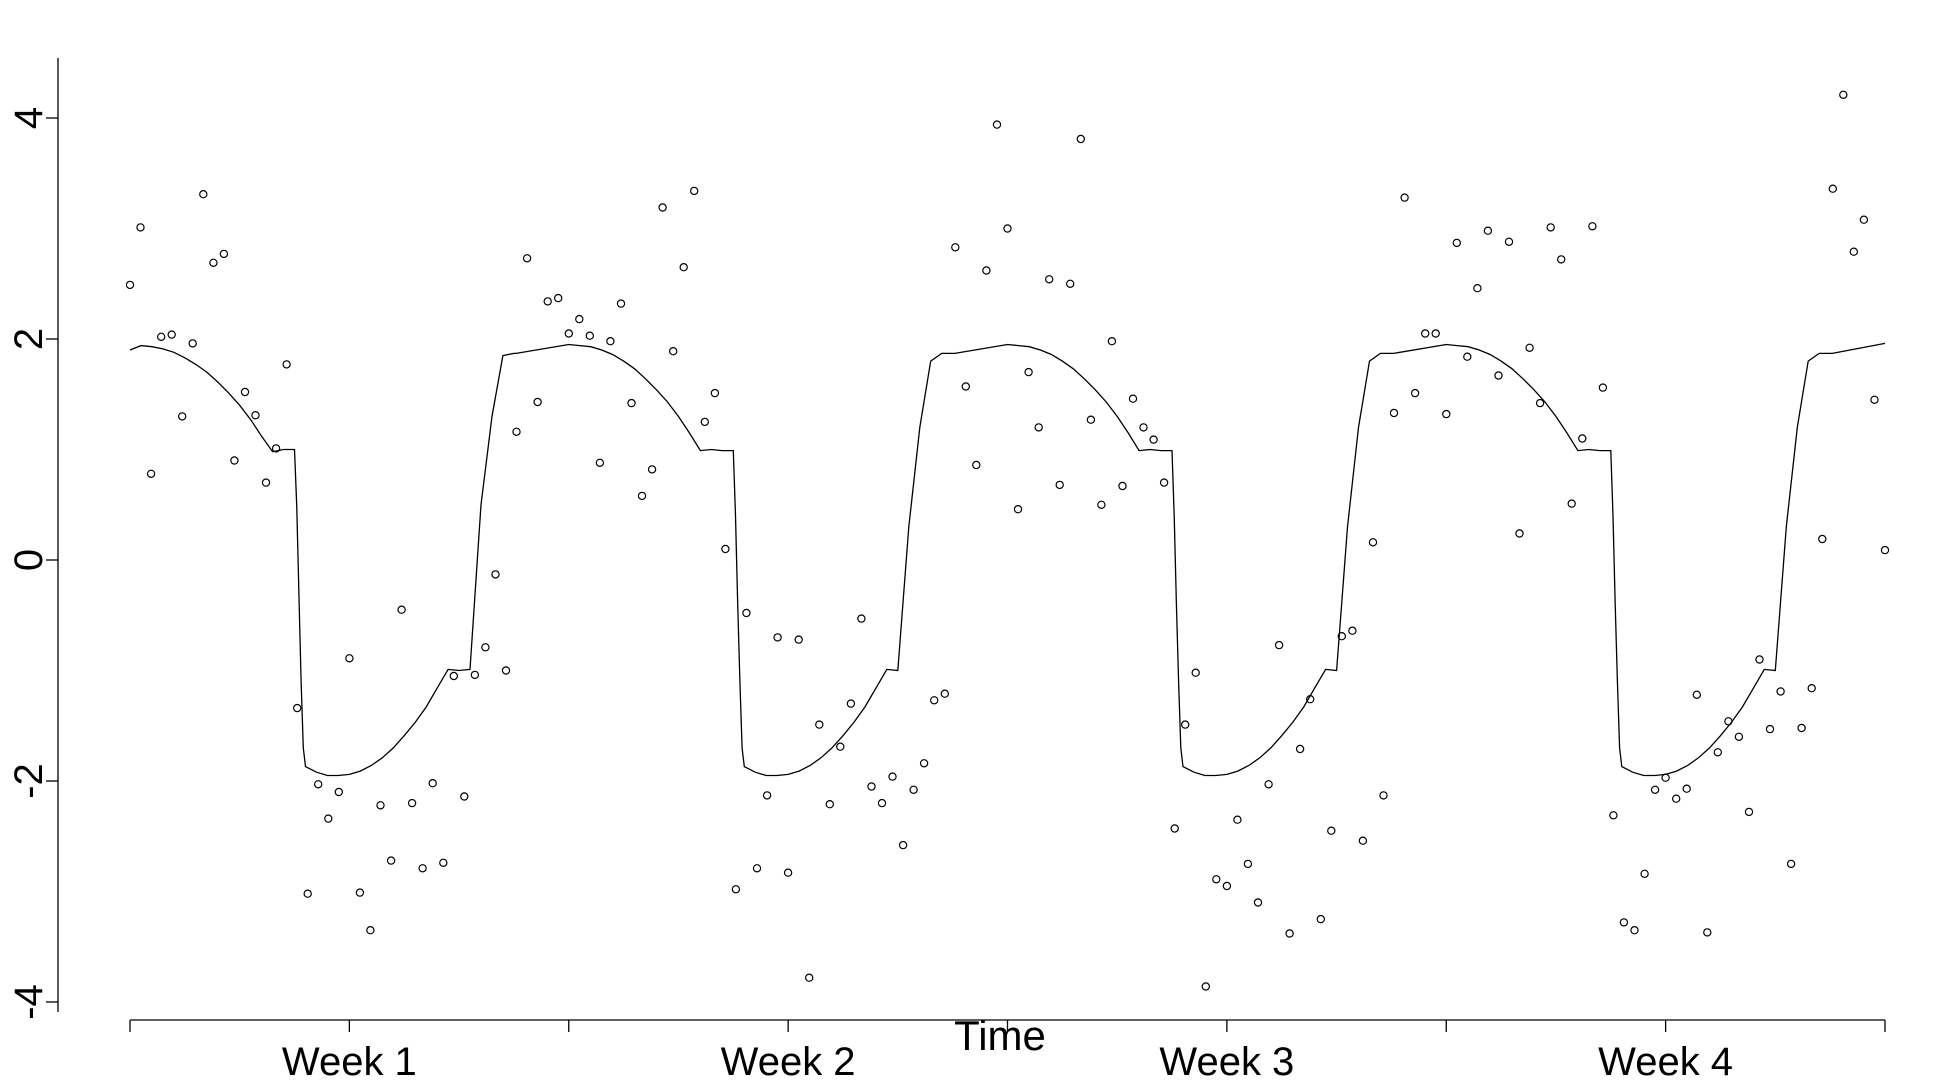  I want to click on x-tick-label: Week 3, so click(1226, 1060).